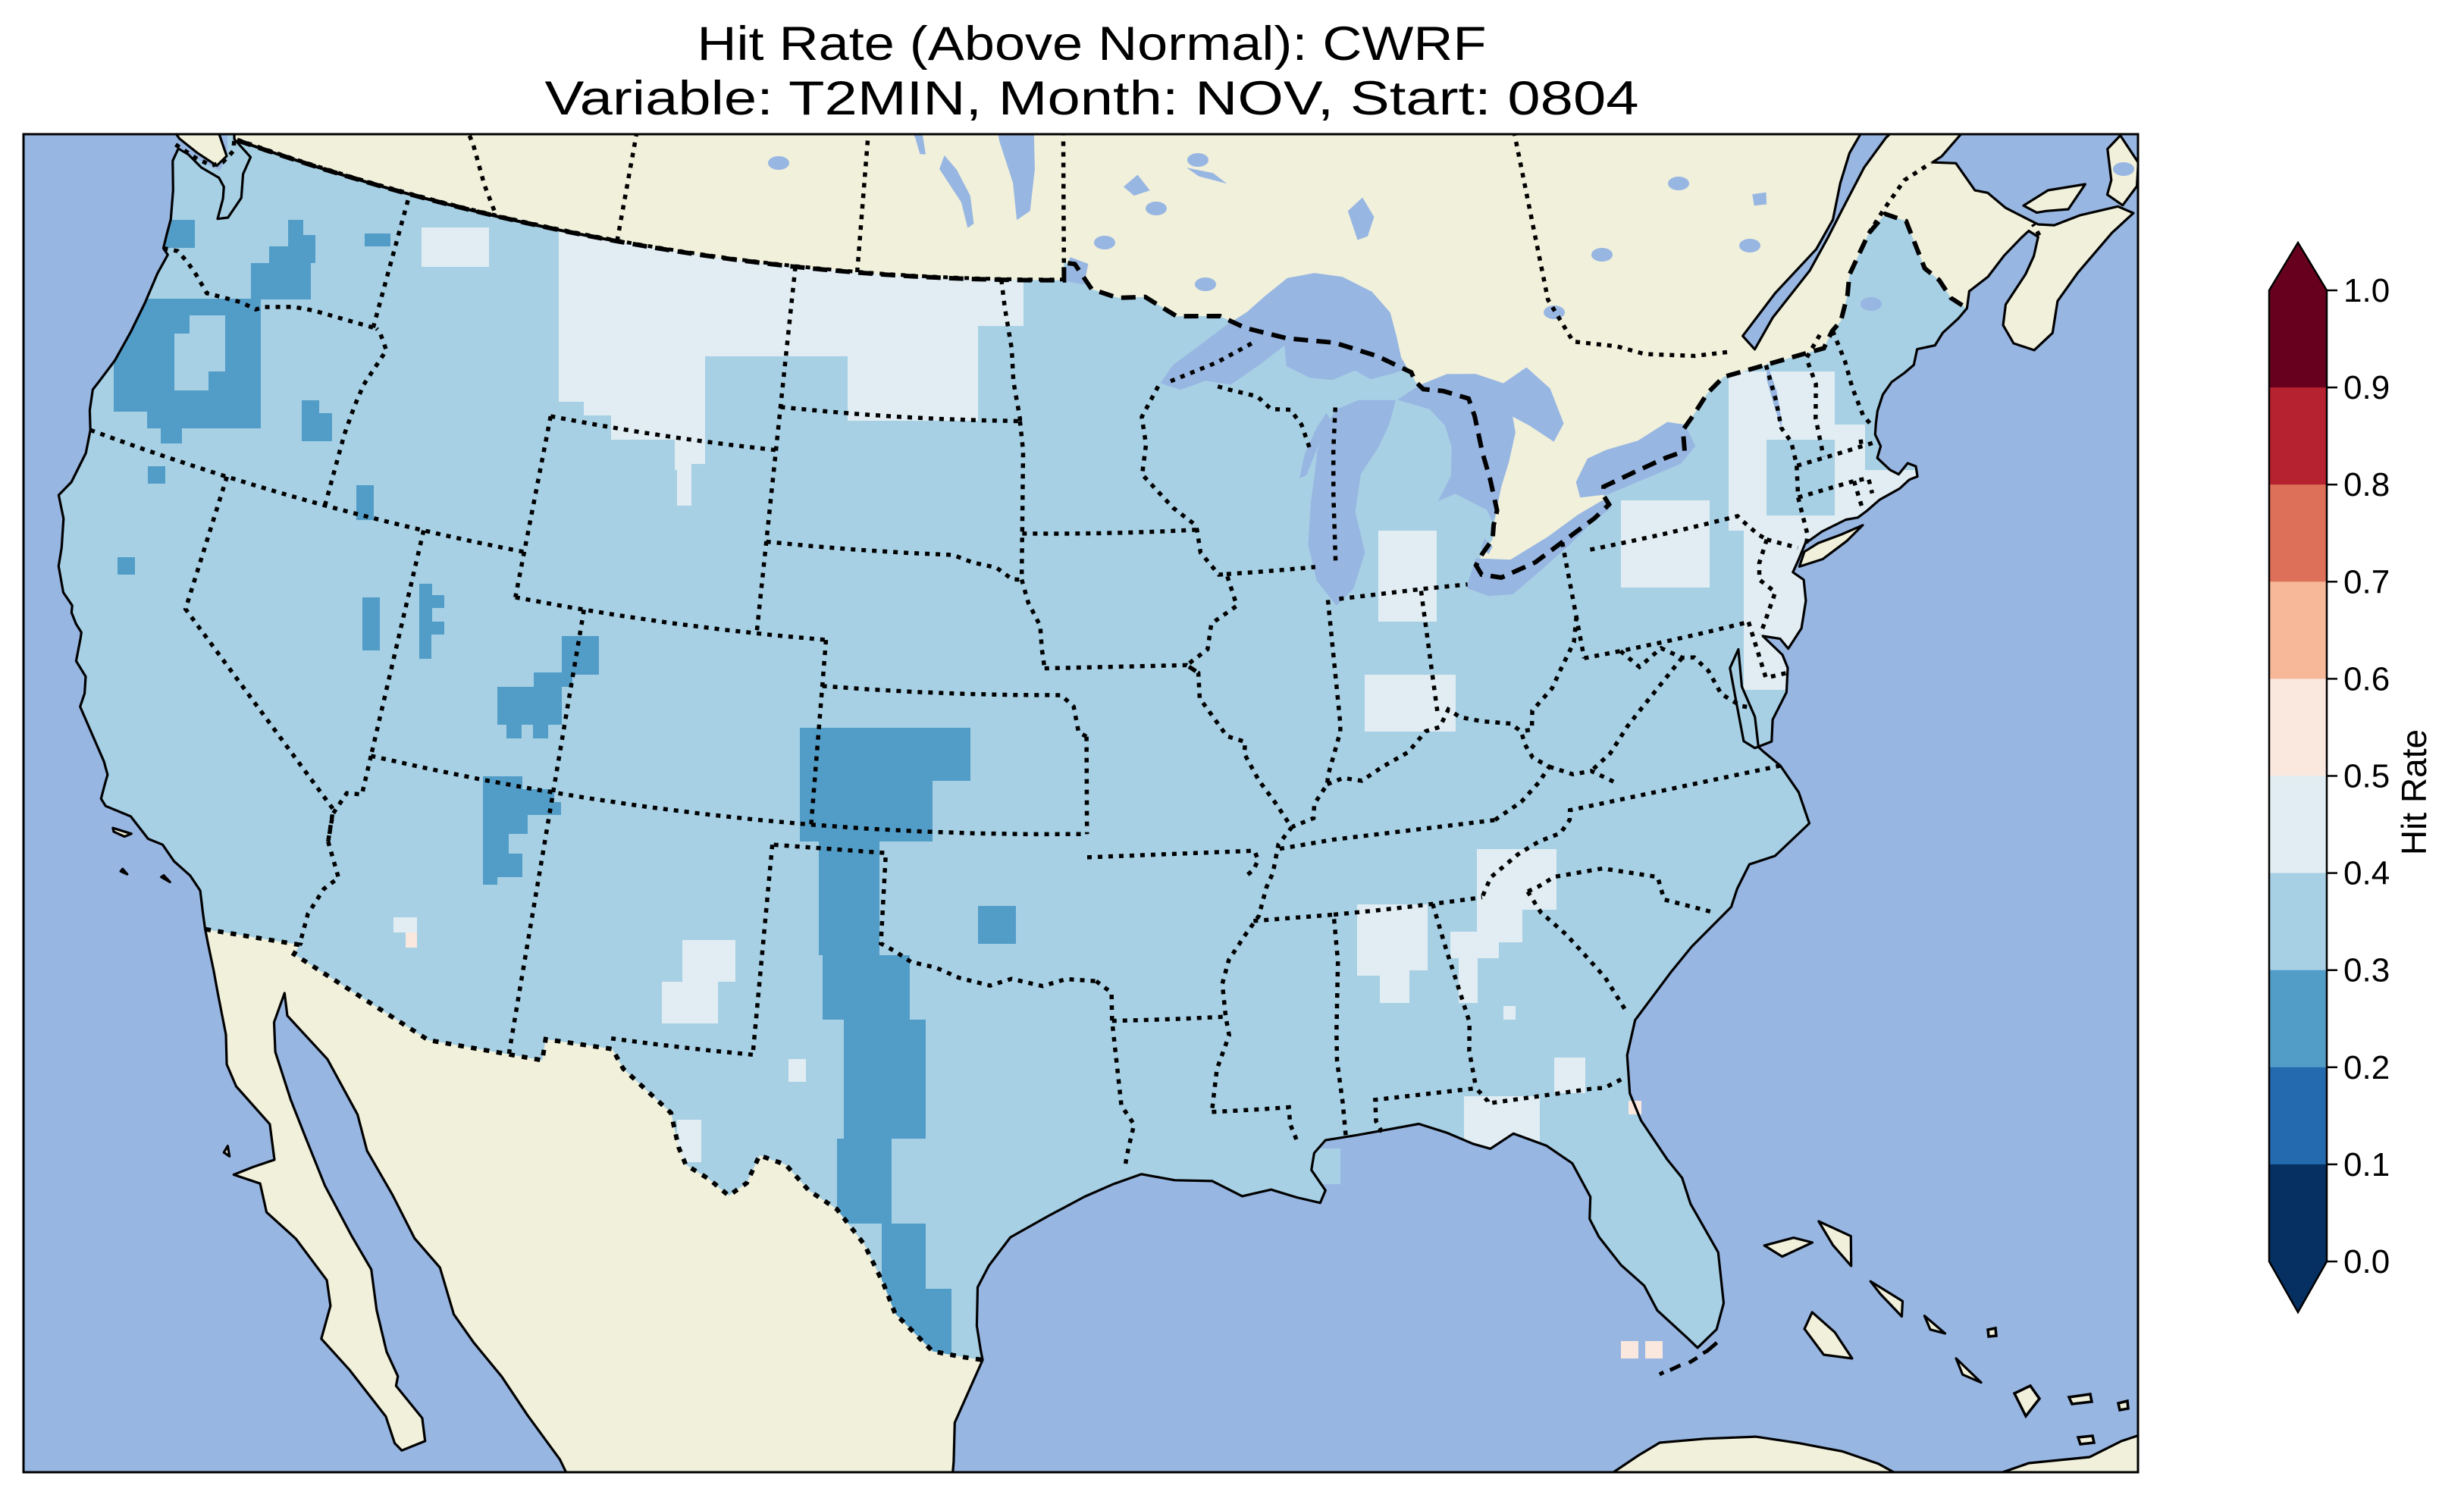 The image size is (2464, 1498). What do you see at coordinates (2367, 1164) in the screenshot?
I see `svg-text: 0.1` at bounding box center [2367, 1164].